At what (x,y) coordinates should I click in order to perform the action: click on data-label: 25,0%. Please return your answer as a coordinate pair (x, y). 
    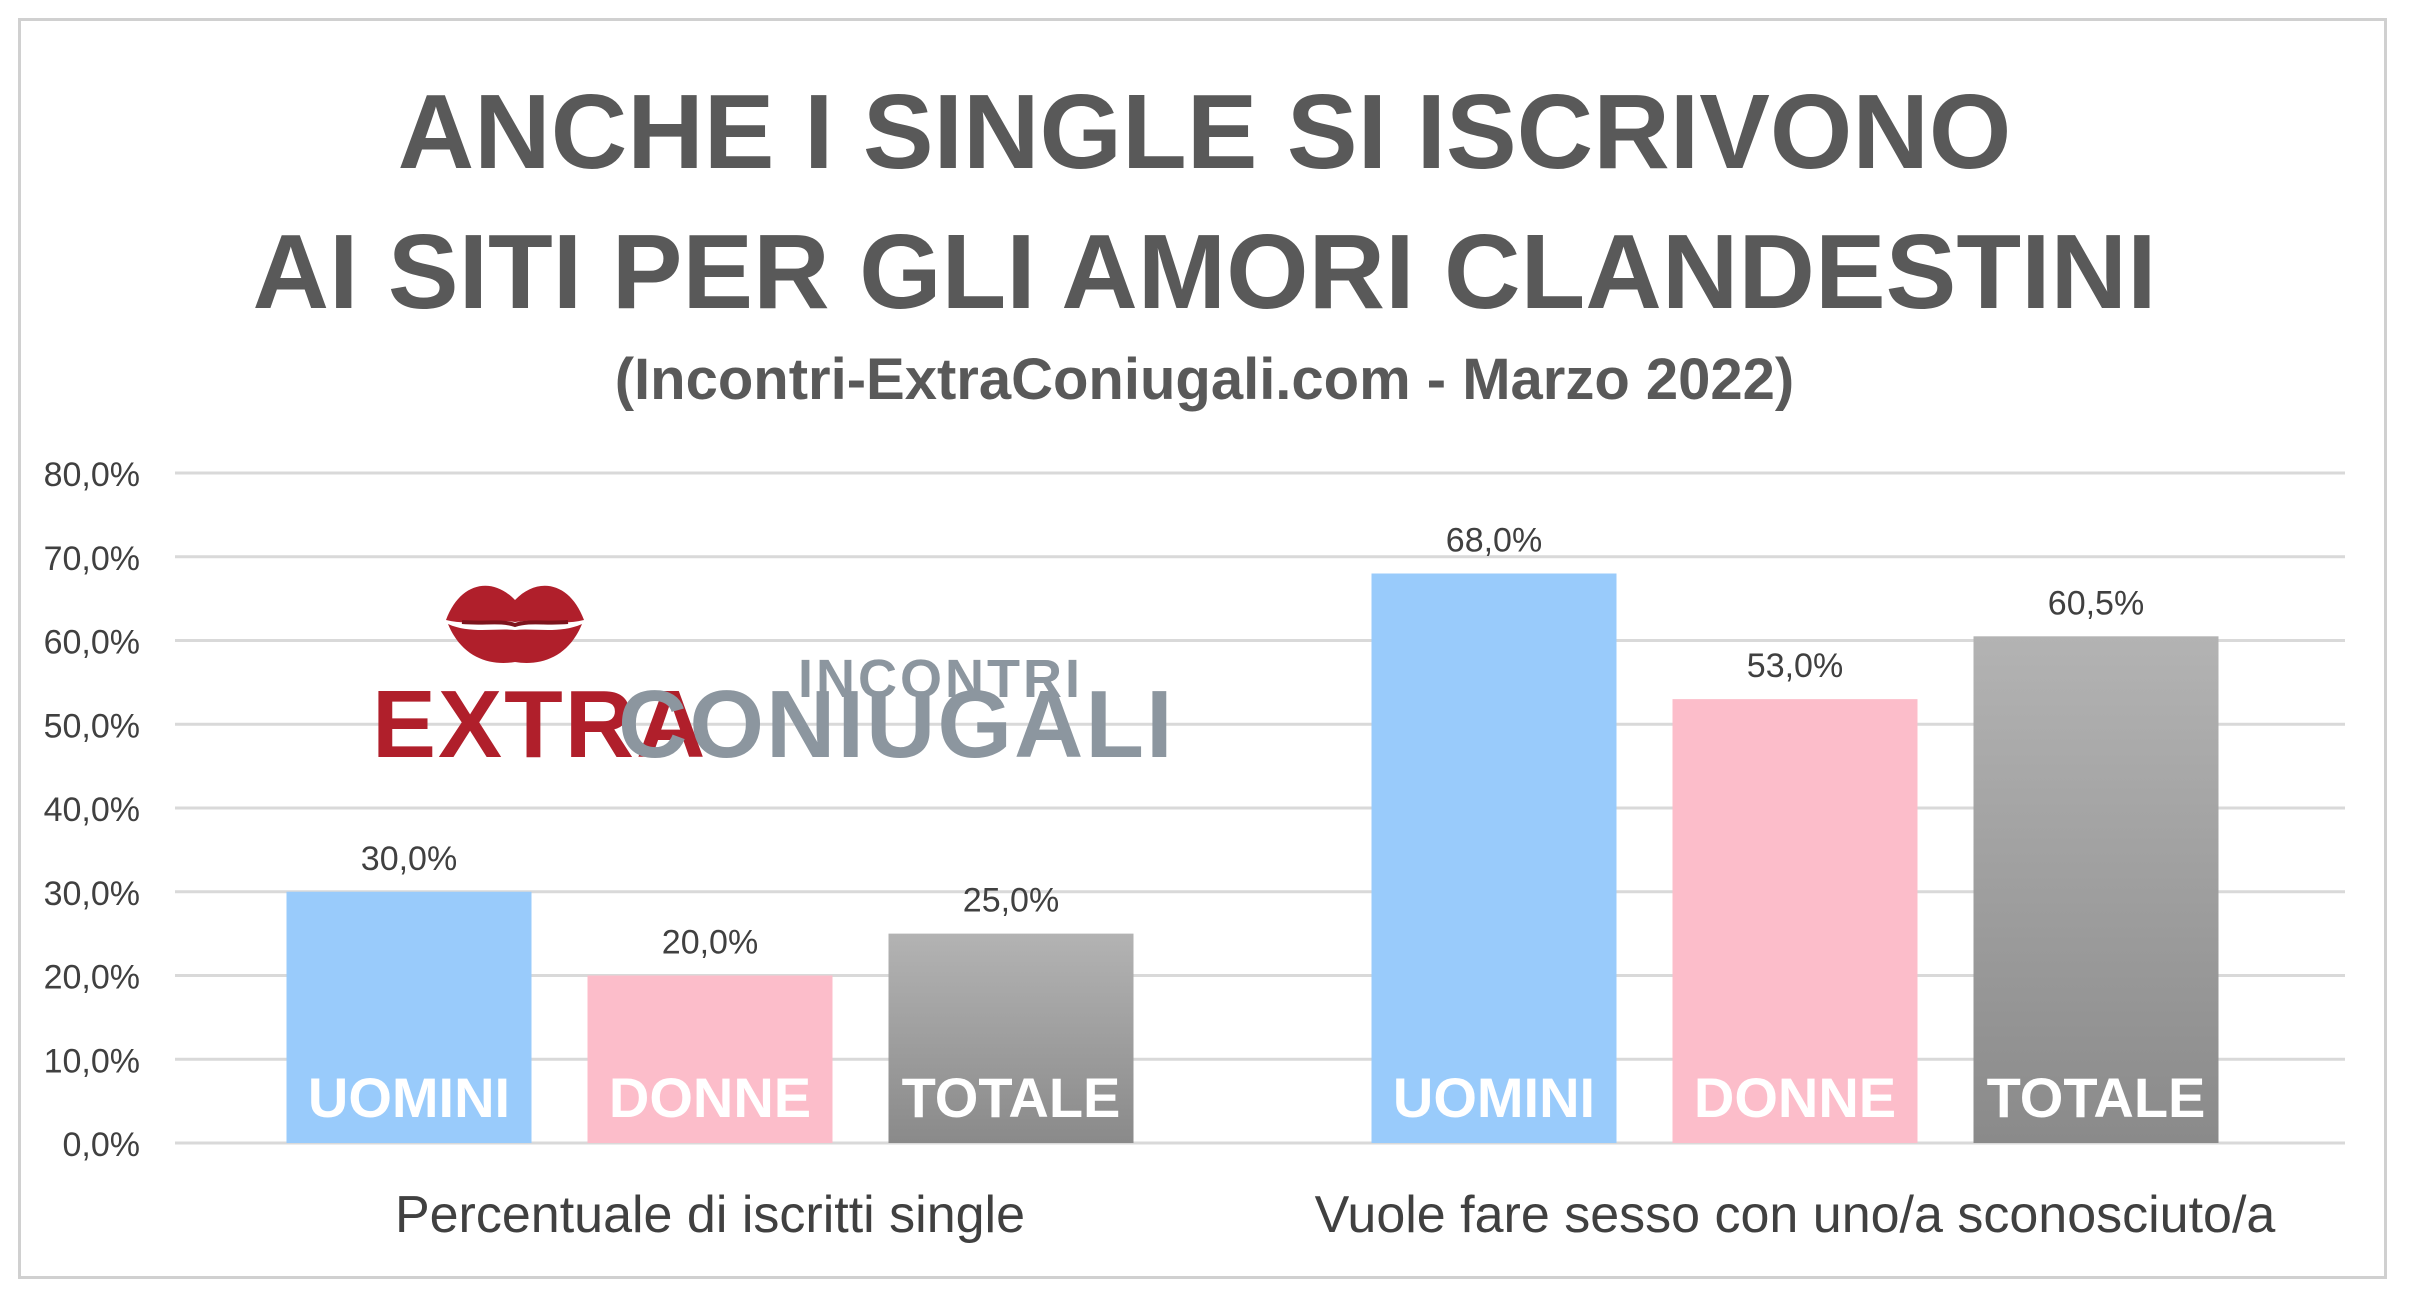
    Looking at the image, I should click on (1011, 901).